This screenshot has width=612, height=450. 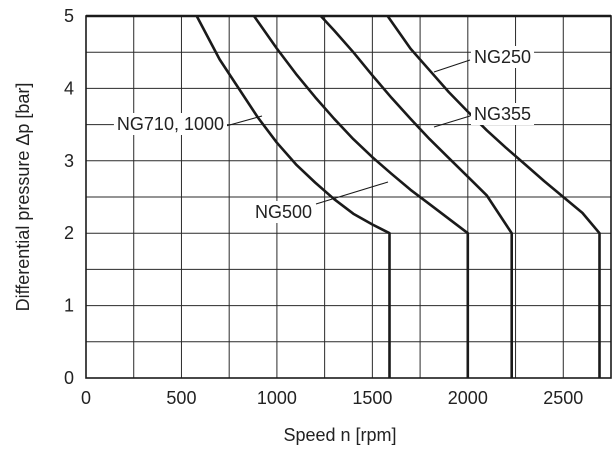 I want to click on y-tick-label: 1, so click(x=69, y=306).